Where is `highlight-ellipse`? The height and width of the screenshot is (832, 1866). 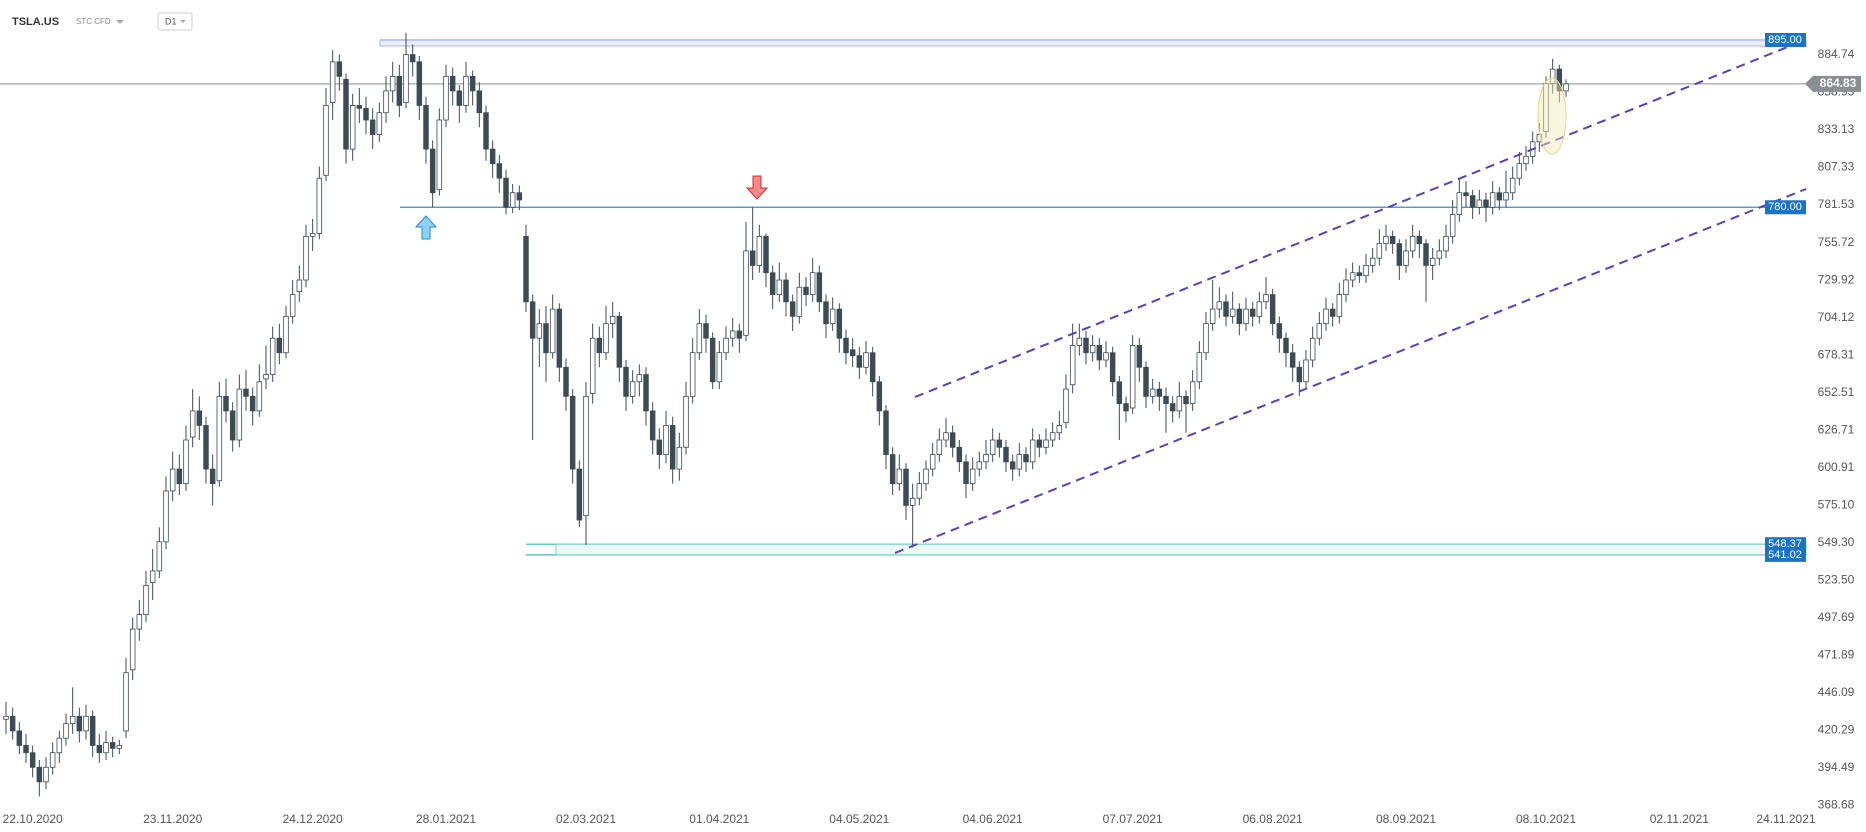
highlight-ellipse is located at coordinates (1552, 116).